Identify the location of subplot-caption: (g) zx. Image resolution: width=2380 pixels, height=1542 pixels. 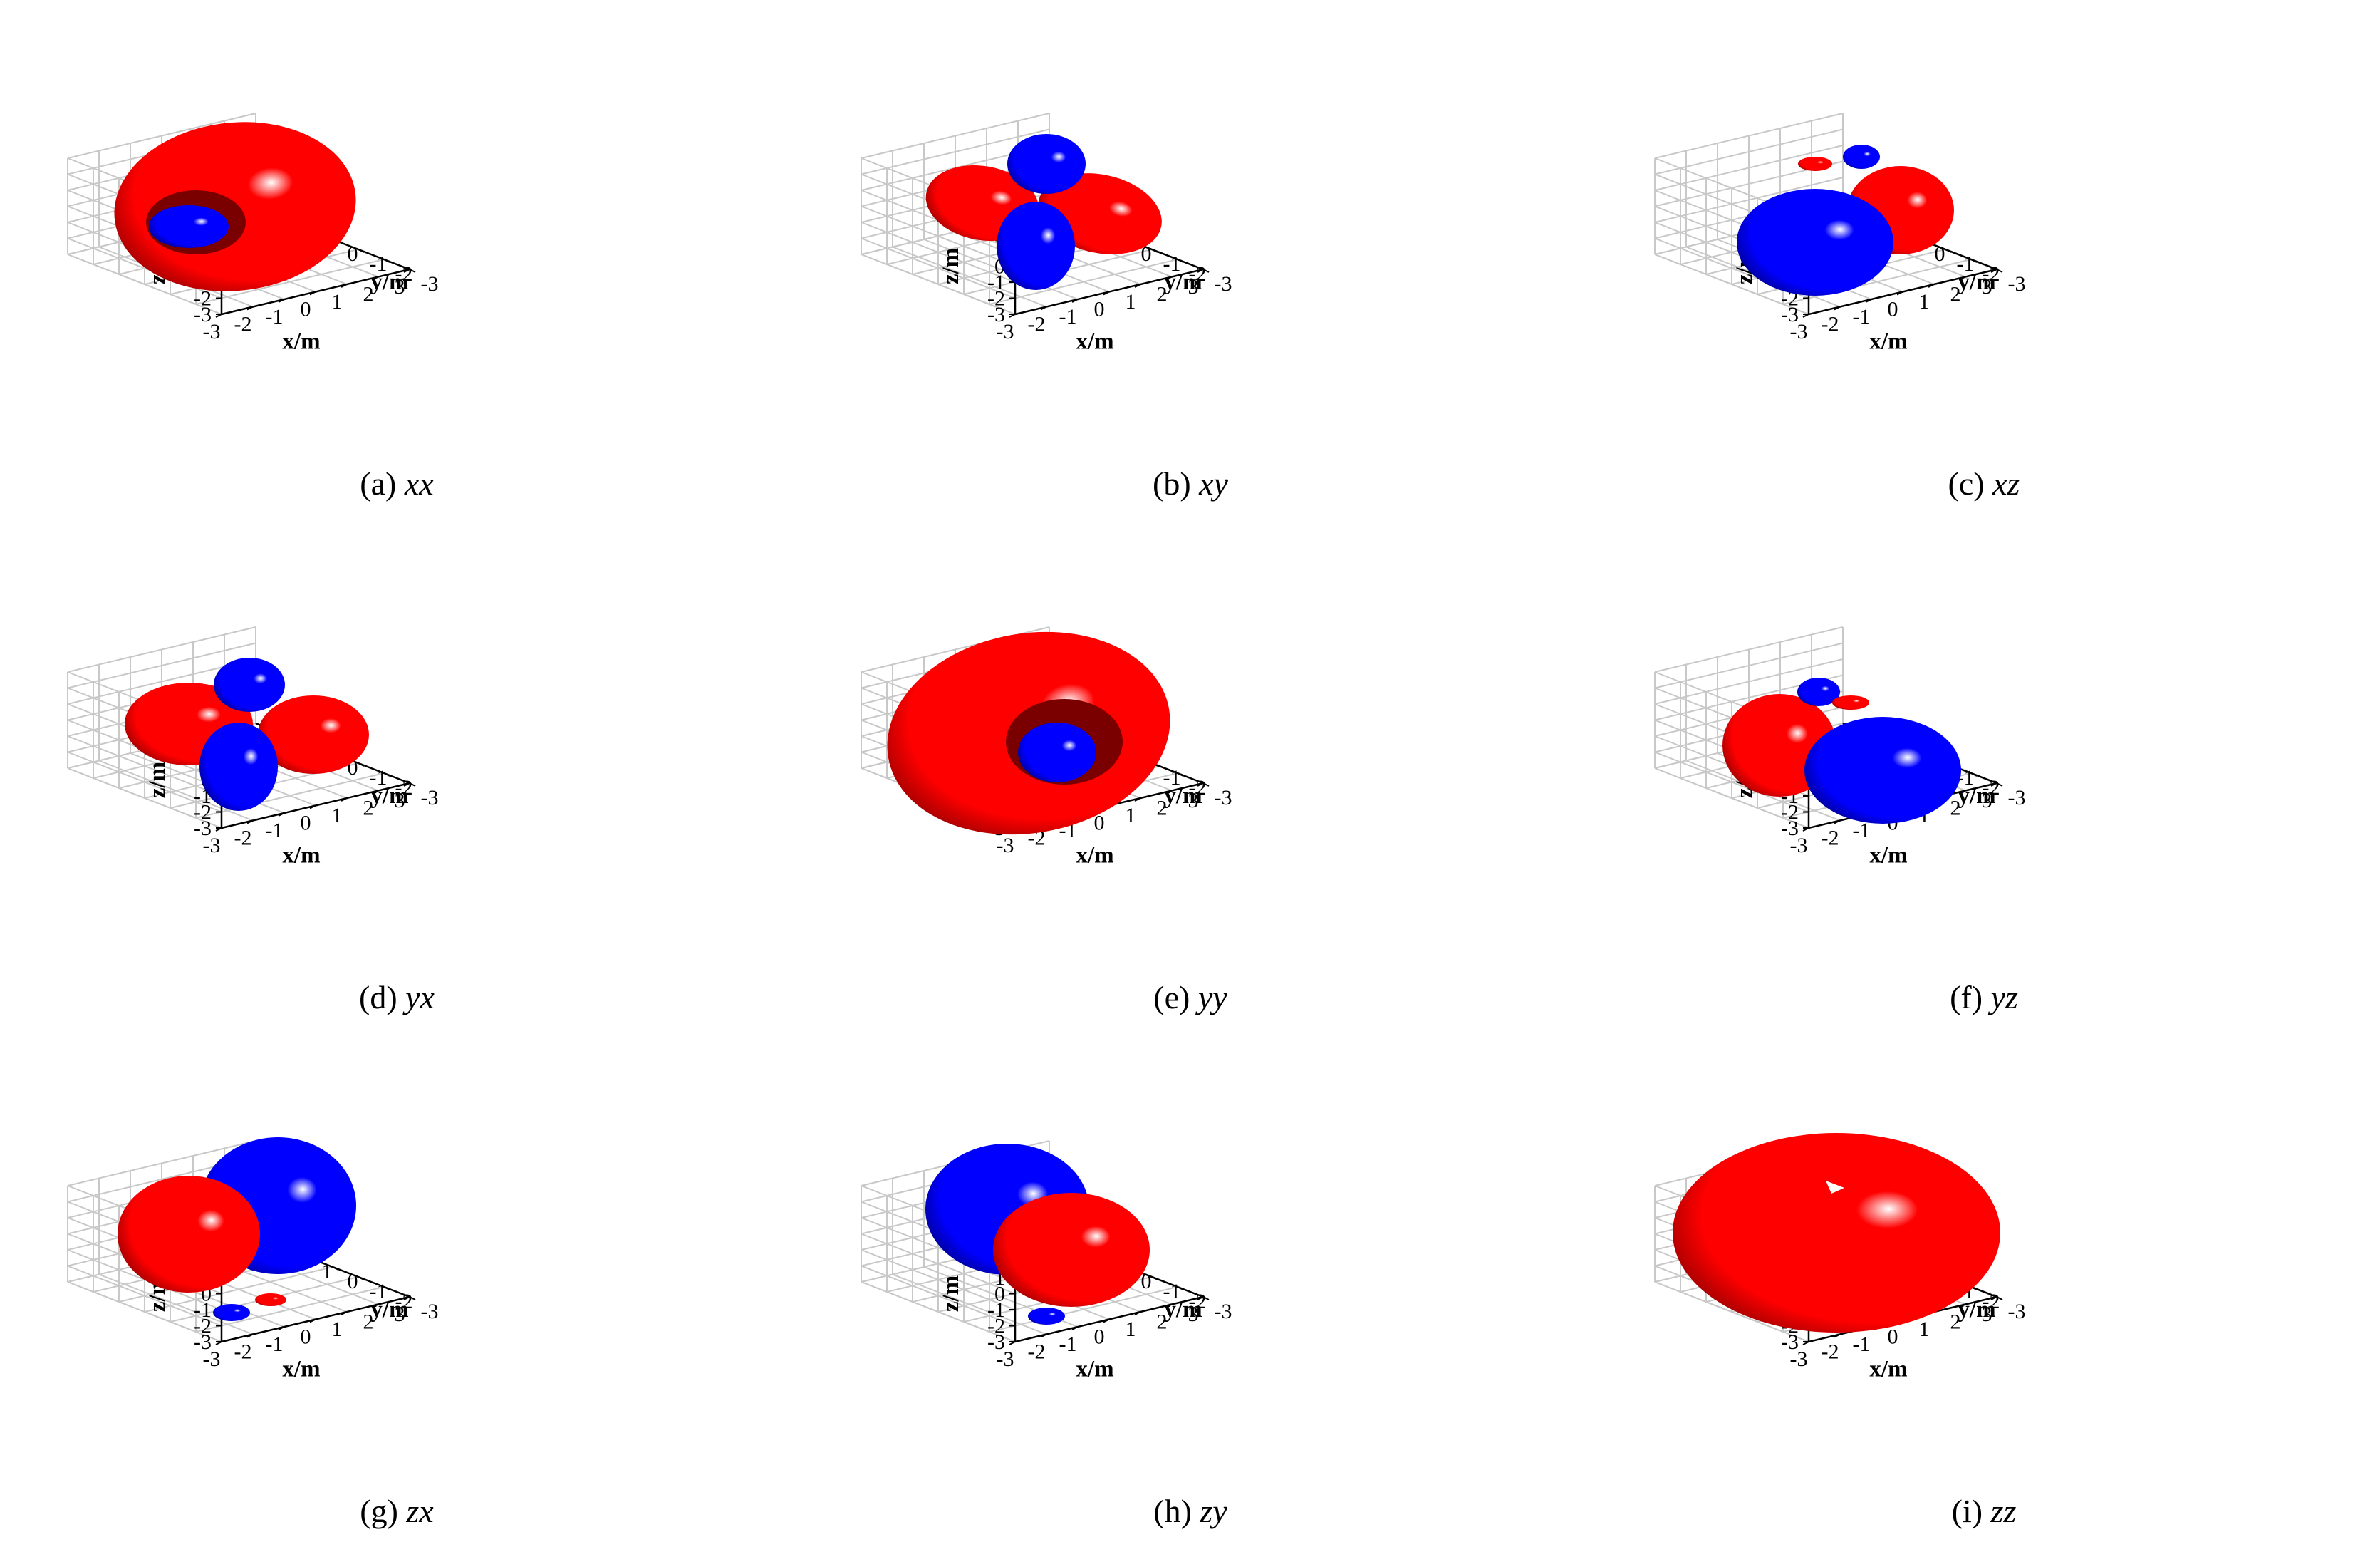
(397, 1511).